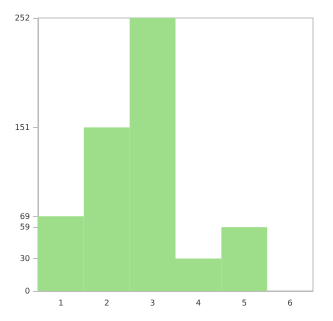  I want to click on x-tick-label: 3, so click(153, 303).